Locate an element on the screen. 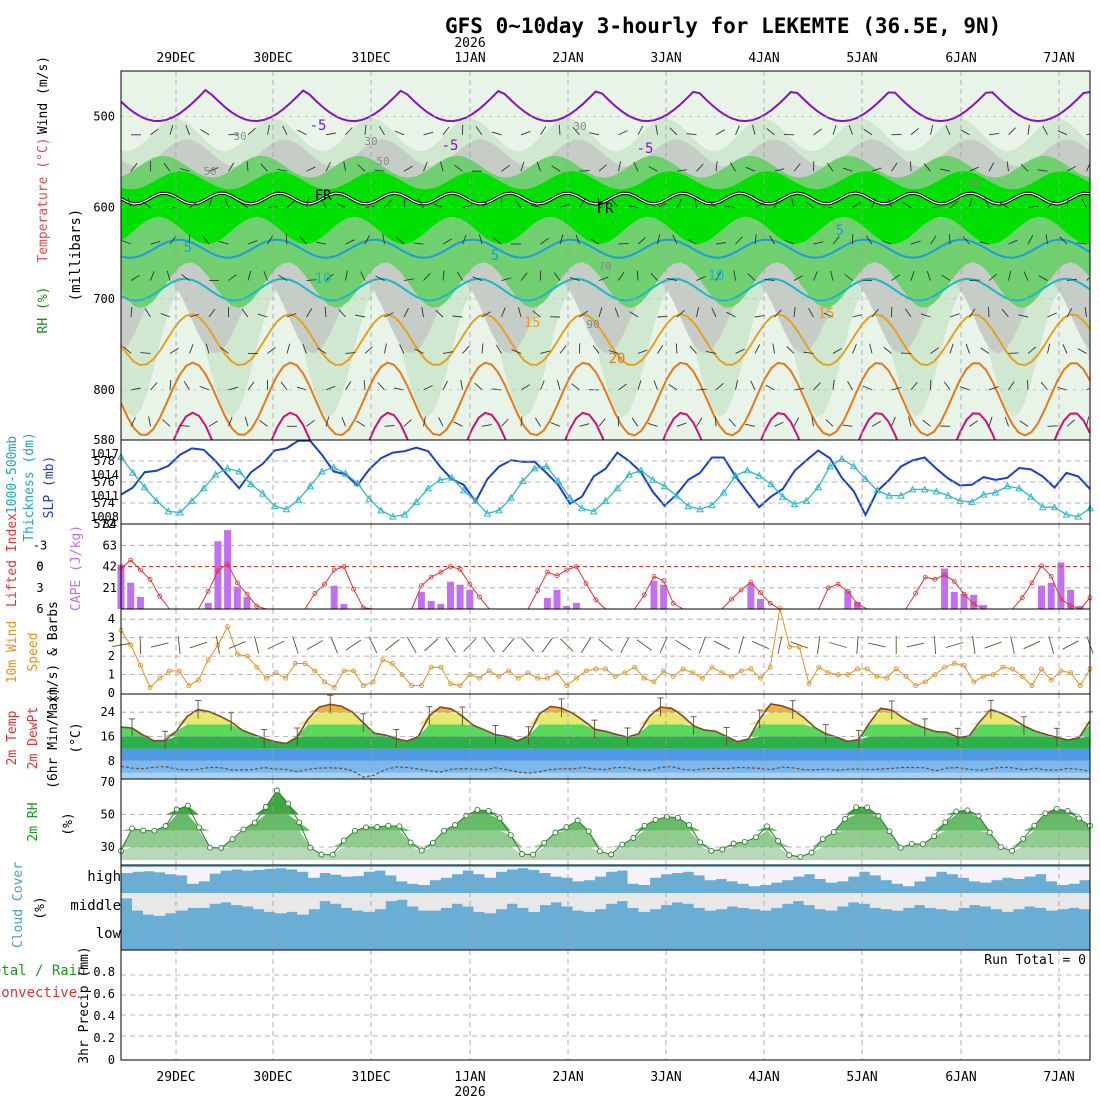 The image size is (1100, 1100). wind-tick: 2 is located at coordinates (111, 656).